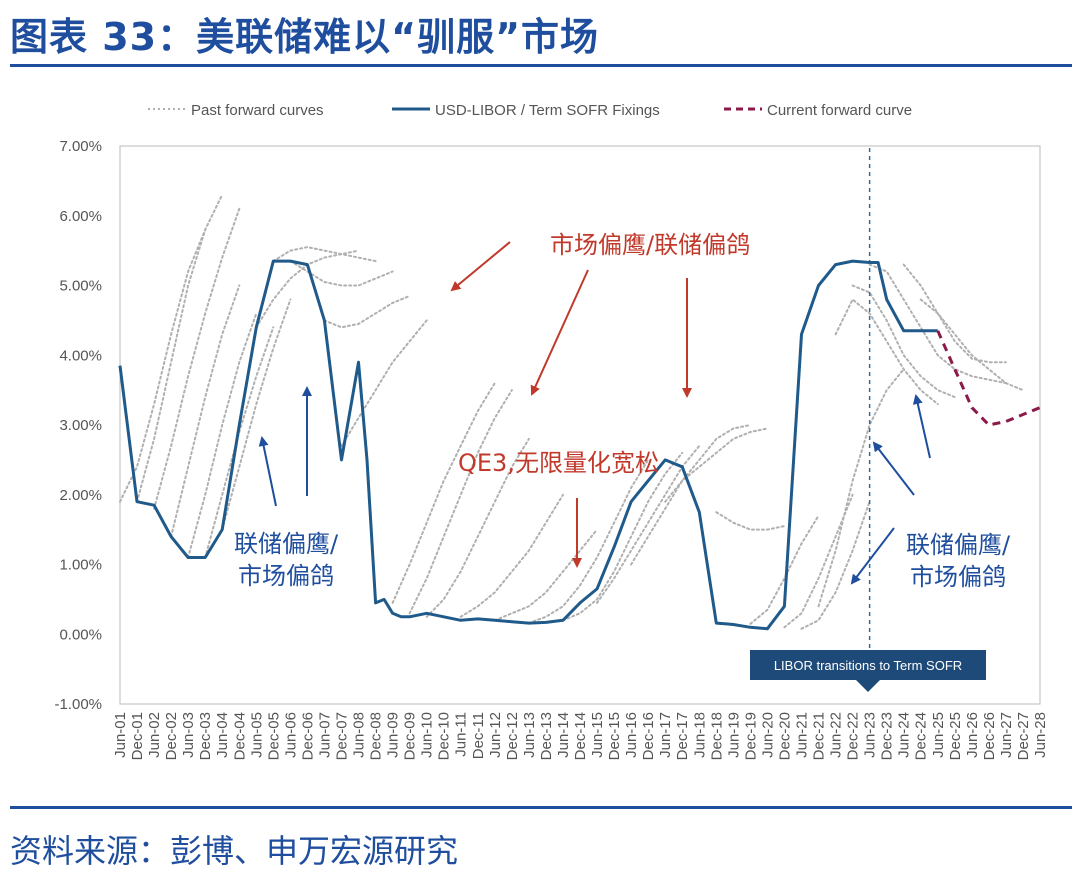 This screenshot has height=886, width=1080. I want to click on x-tick-label: Dec-16, so click(648, 736).